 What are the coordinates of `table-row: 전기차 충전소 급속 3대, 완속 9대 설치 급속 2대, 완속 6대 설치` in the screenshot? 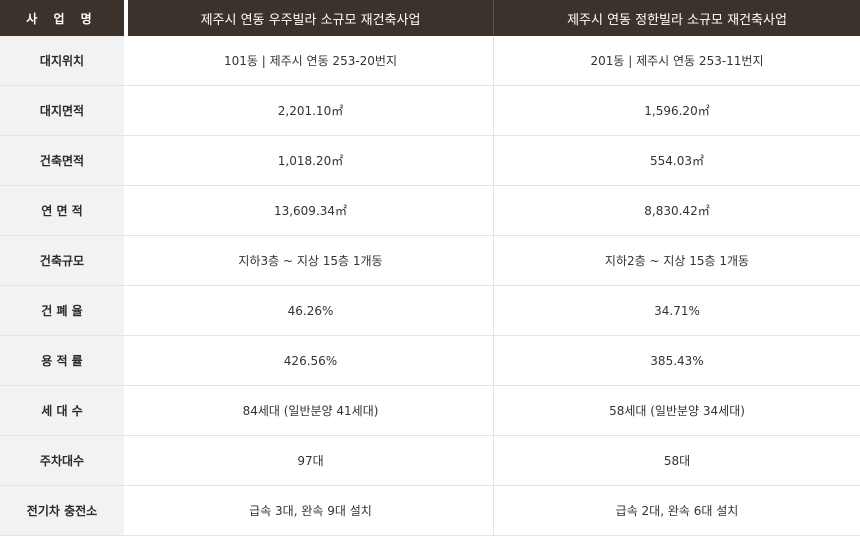 It's located at (430, 511).